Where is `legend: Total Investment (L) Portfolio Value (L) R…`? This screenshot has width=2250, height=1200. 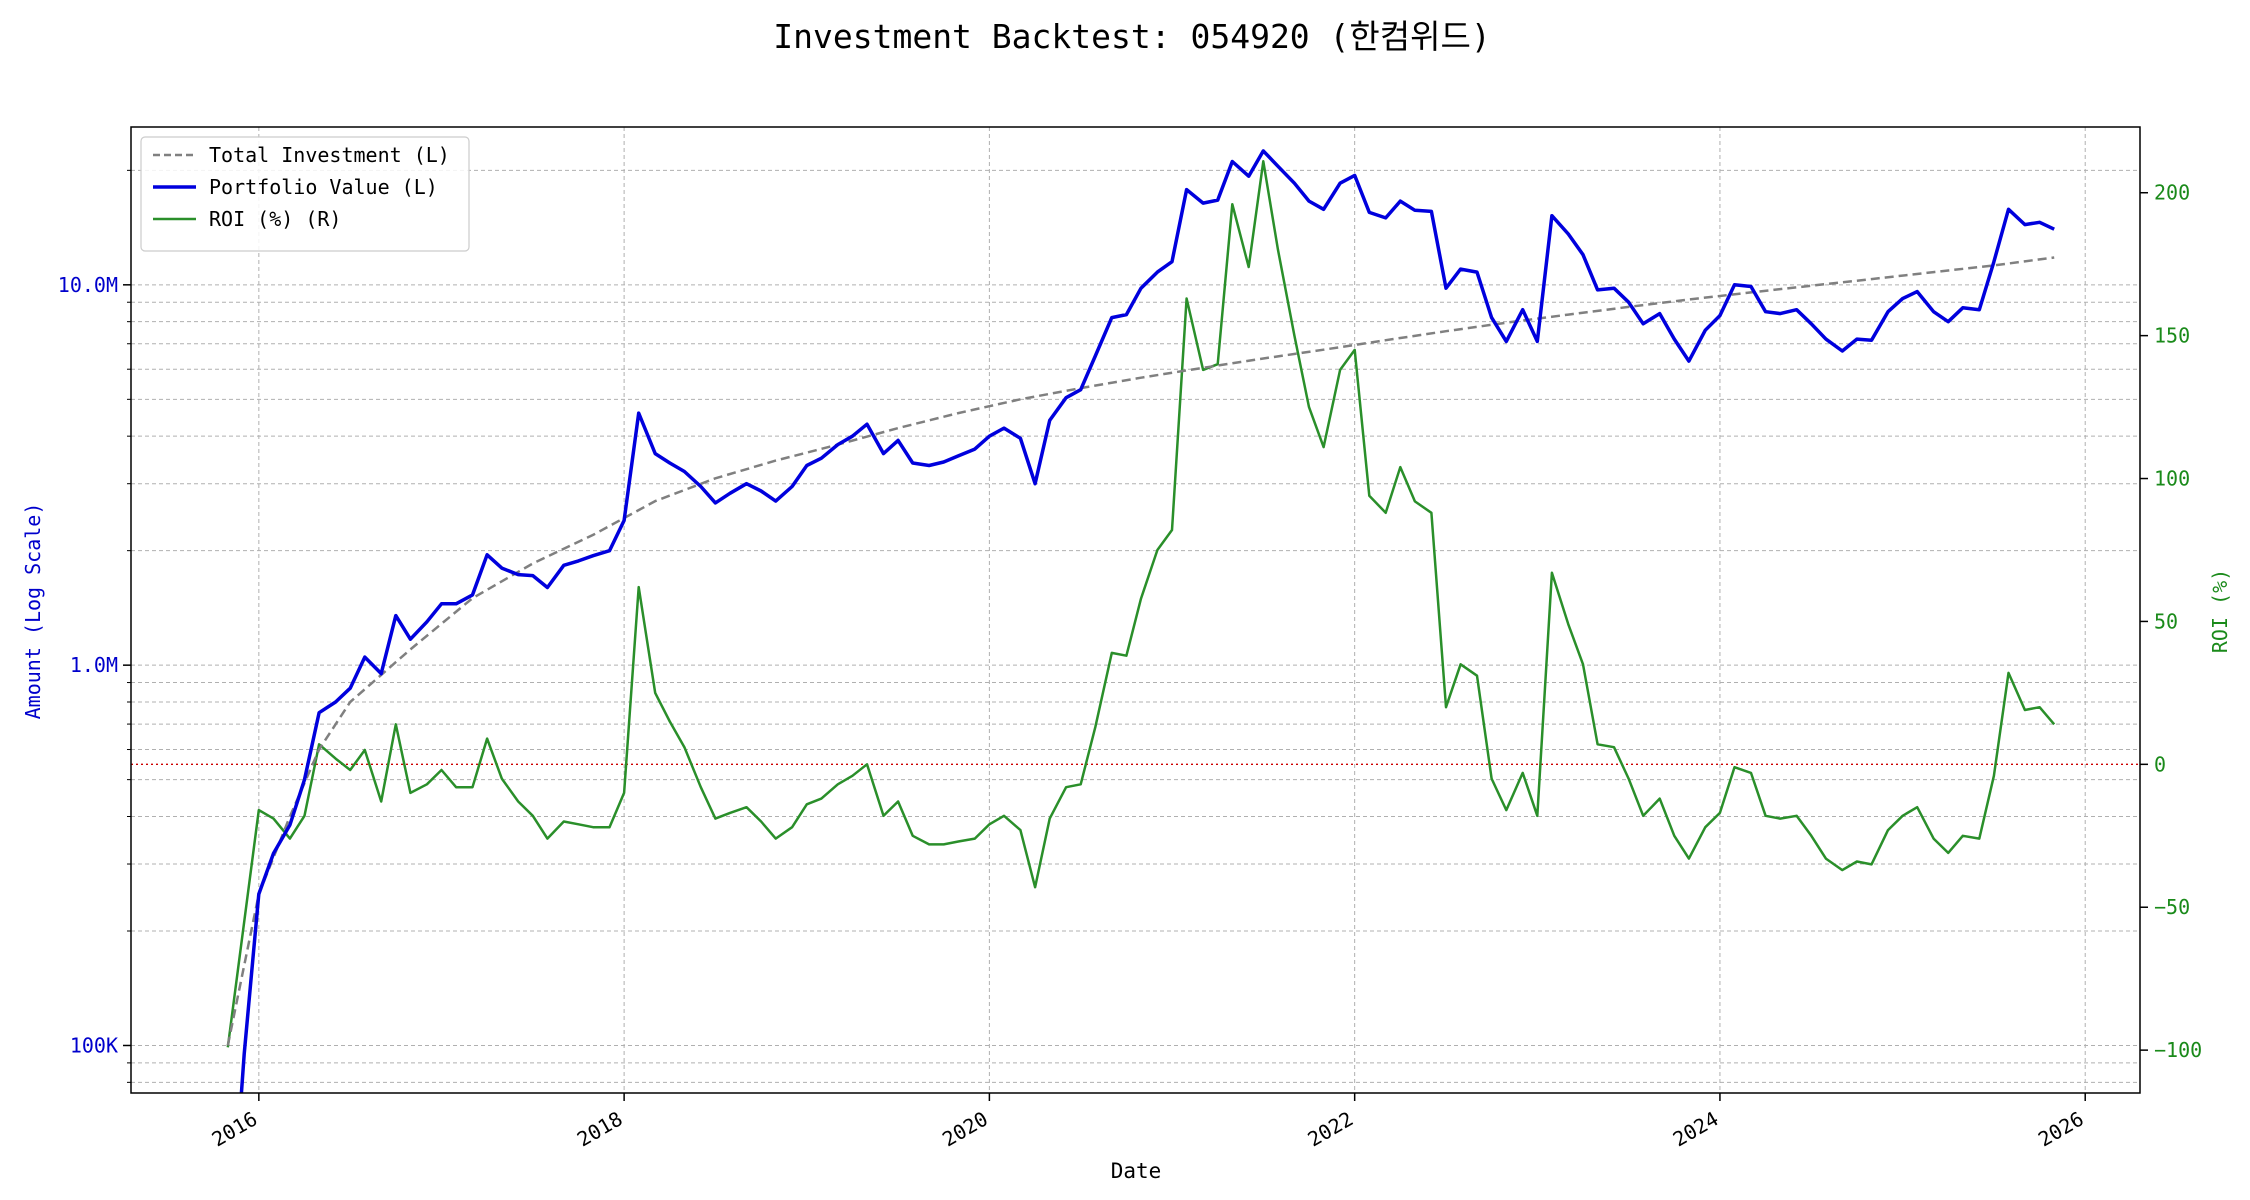
legend: Total Investment (L) Portfolio Value (L) R… is located at coordinates (305, 194).